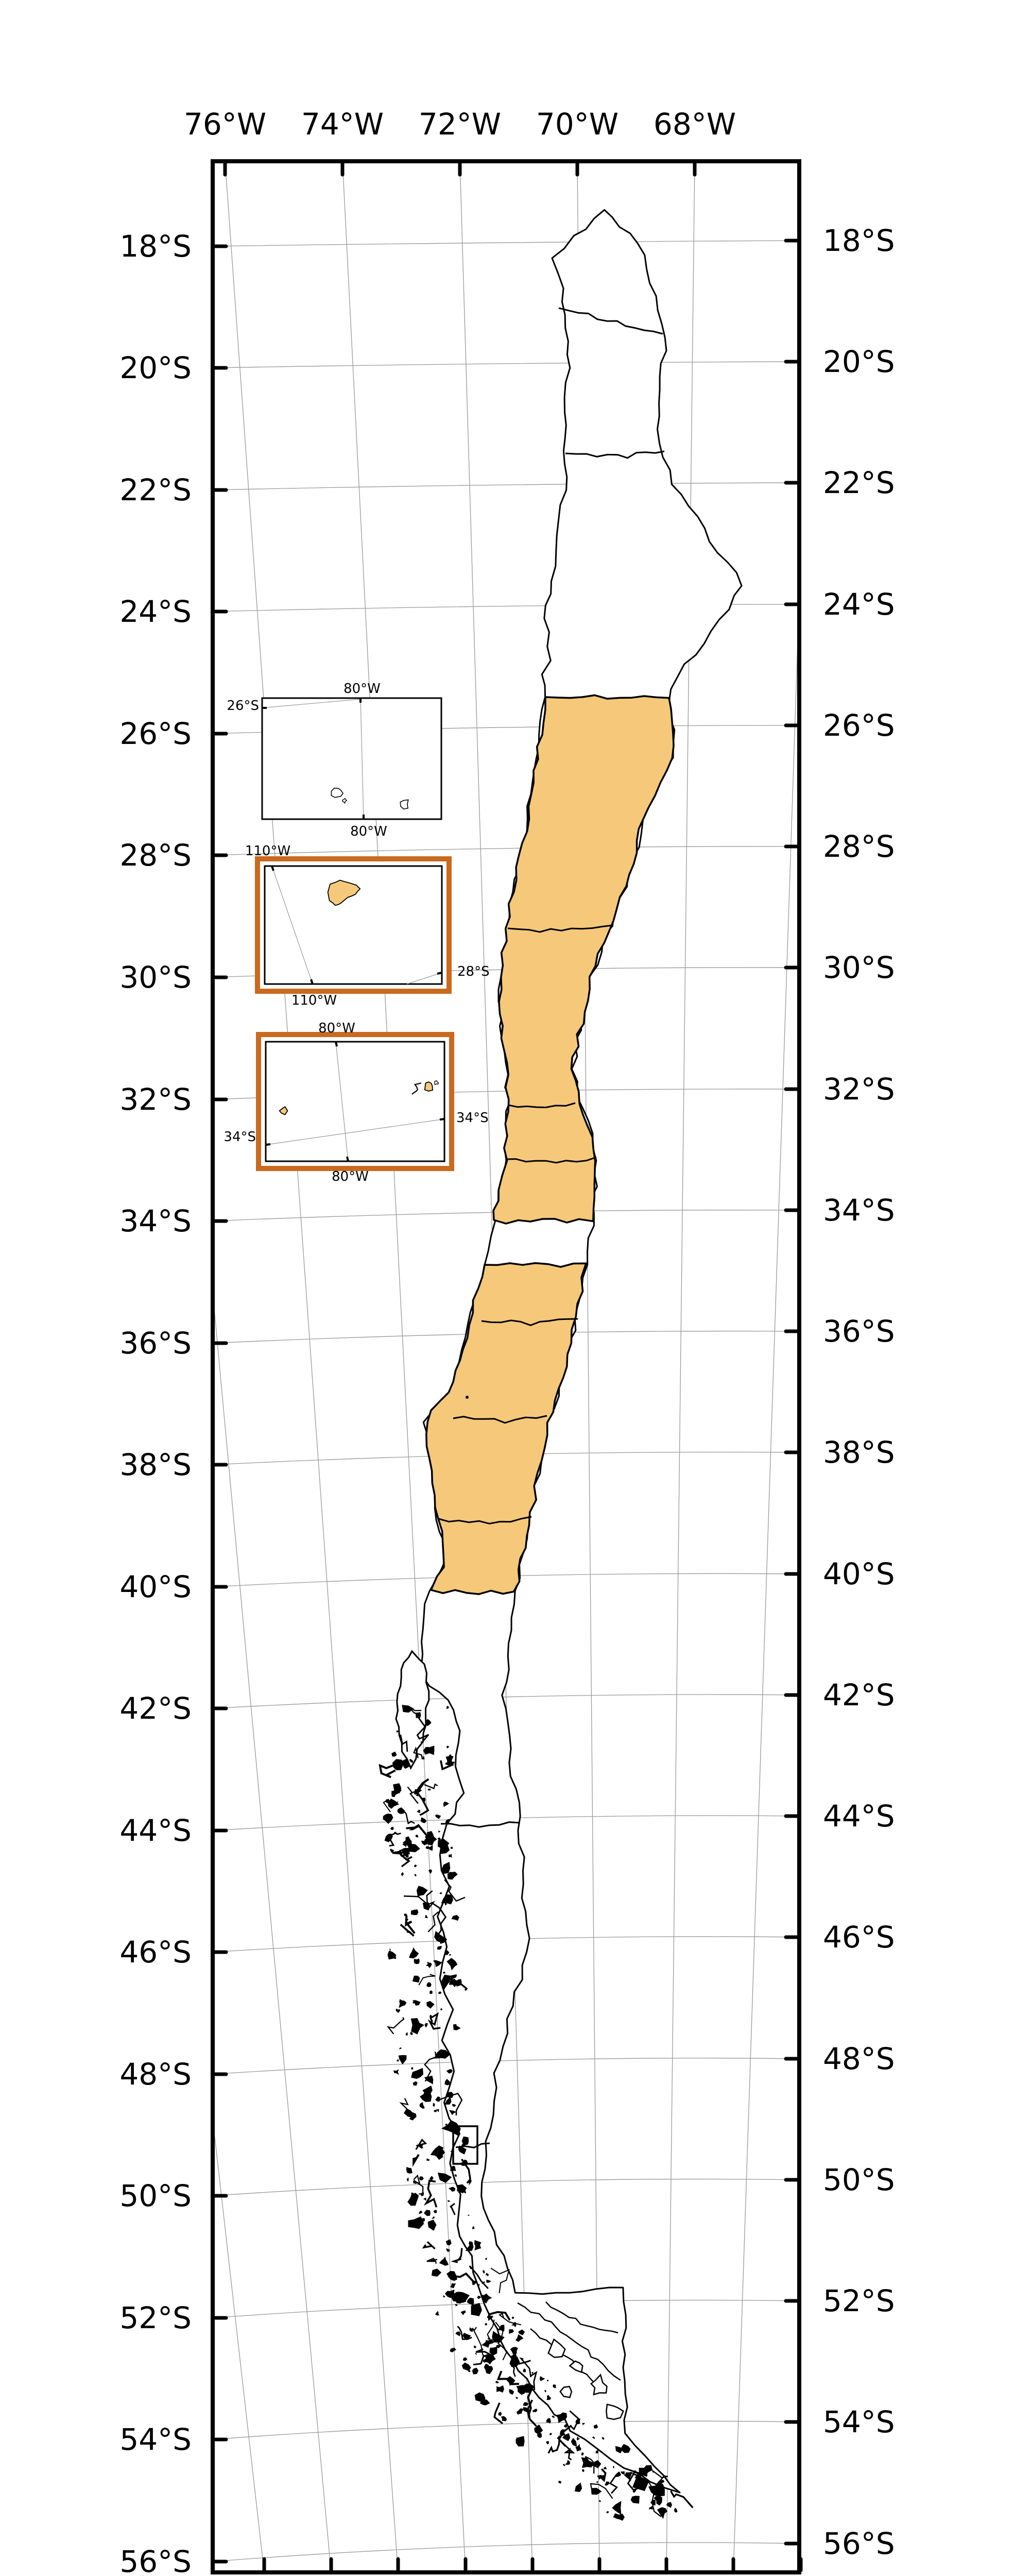 This screenshot has width=1014, height=2576. Describe the element at coordinates (155, 733) in the screenshot. I see `lat-label-left: 26°S` at that location.